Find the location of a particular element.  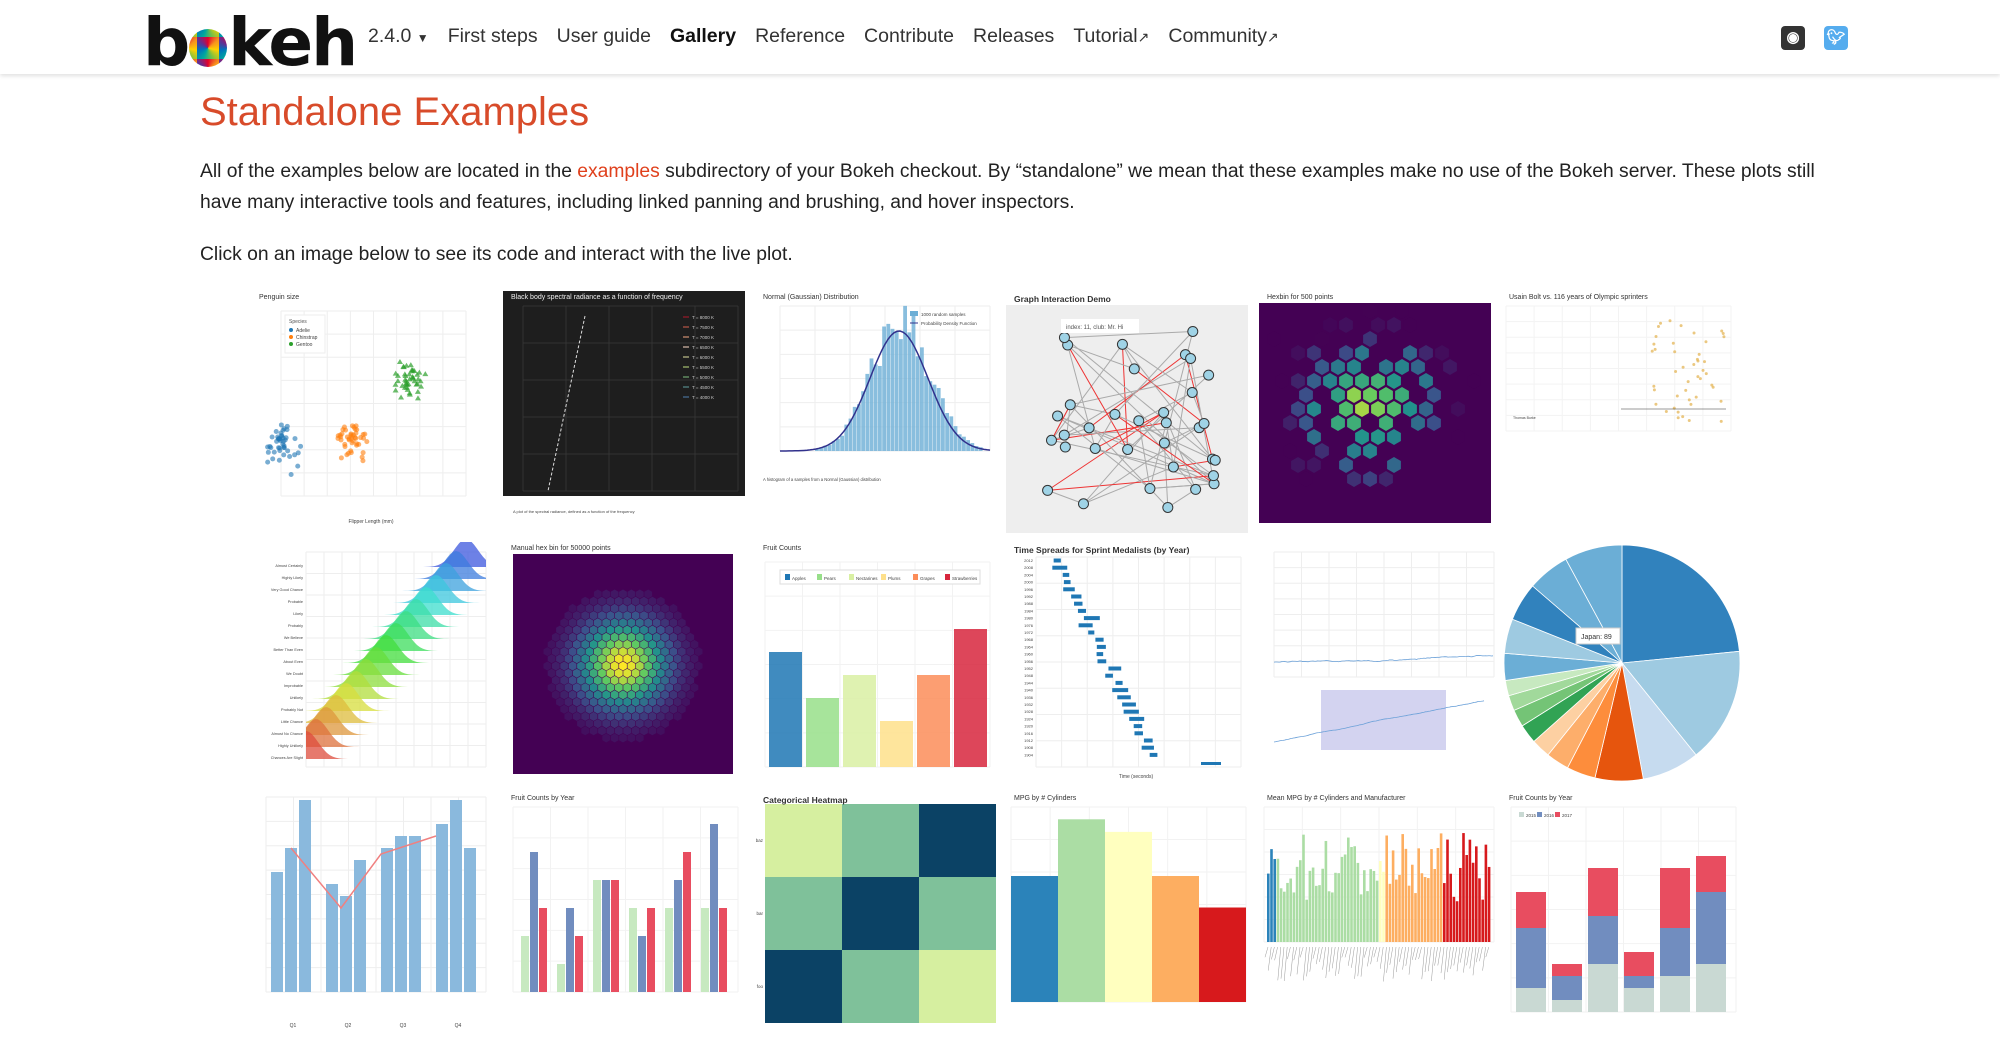

svg-text: Japan: 89 is located at coordinates (1596, 637).